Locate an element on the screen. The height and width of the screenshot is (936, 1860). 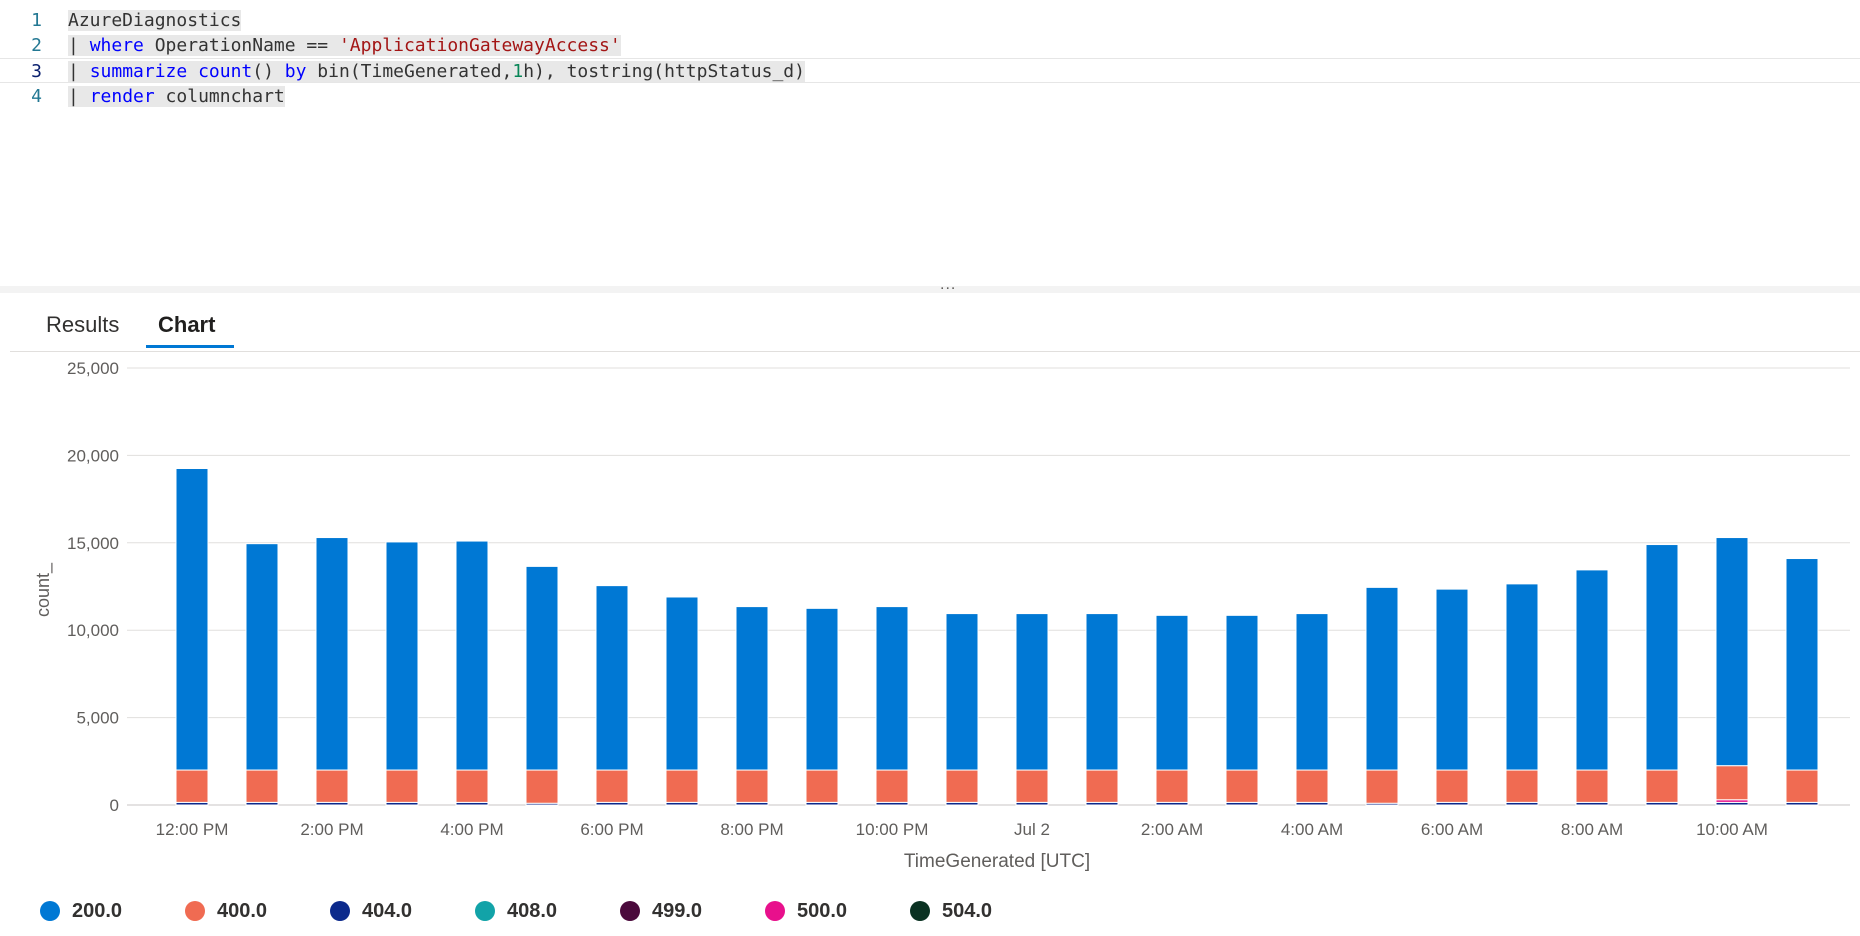
code-token: AzureDiagnostics is located at coordinates (155, 20).